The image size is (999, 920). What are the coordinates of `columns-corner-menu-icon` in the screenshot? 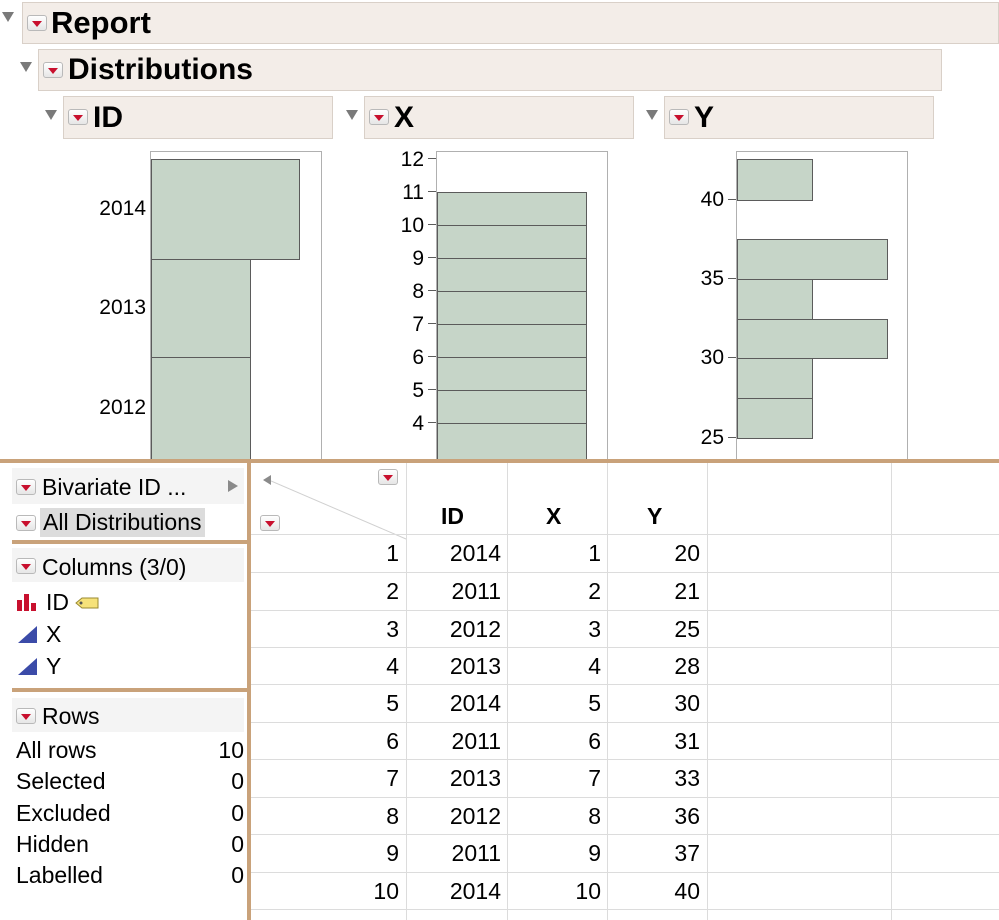 It's located at (388, 477).